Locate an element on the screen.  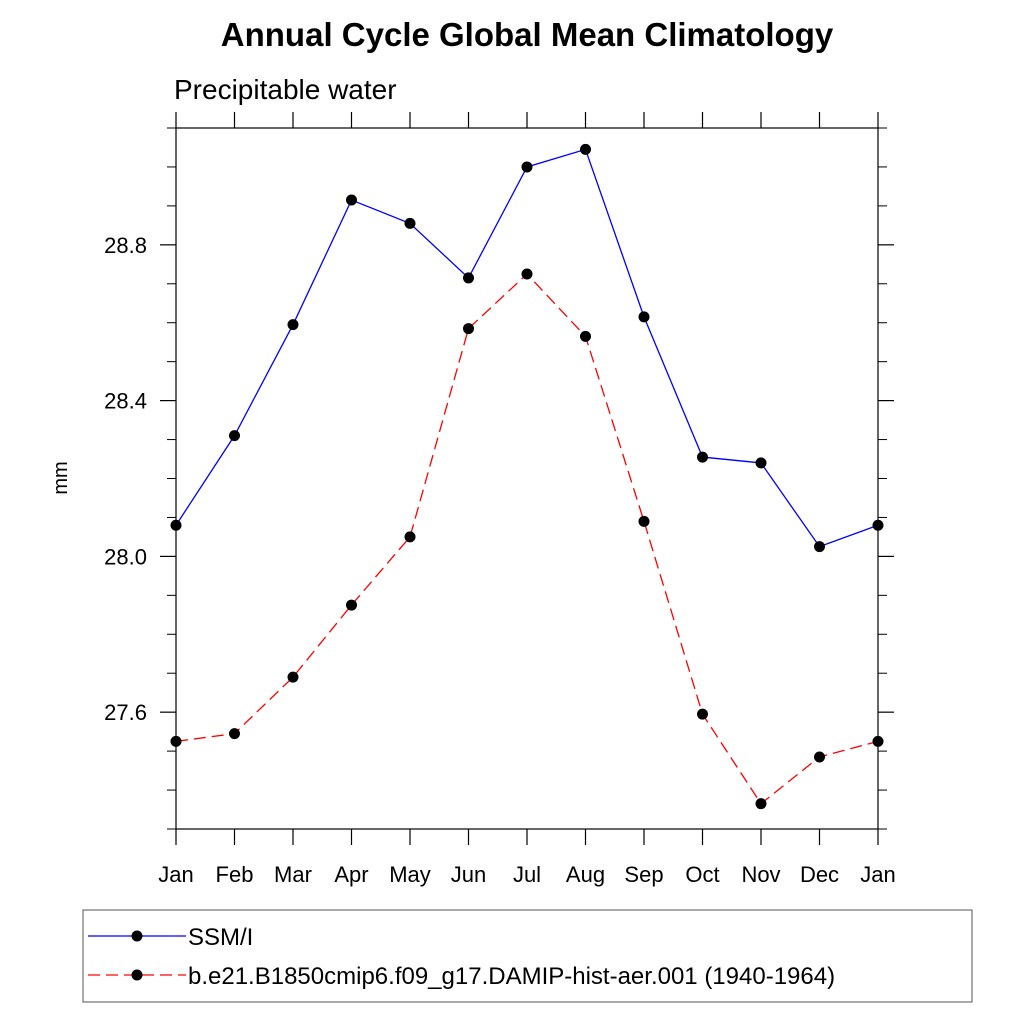
y-axis-label: mm is located at coordinates (61, 477).